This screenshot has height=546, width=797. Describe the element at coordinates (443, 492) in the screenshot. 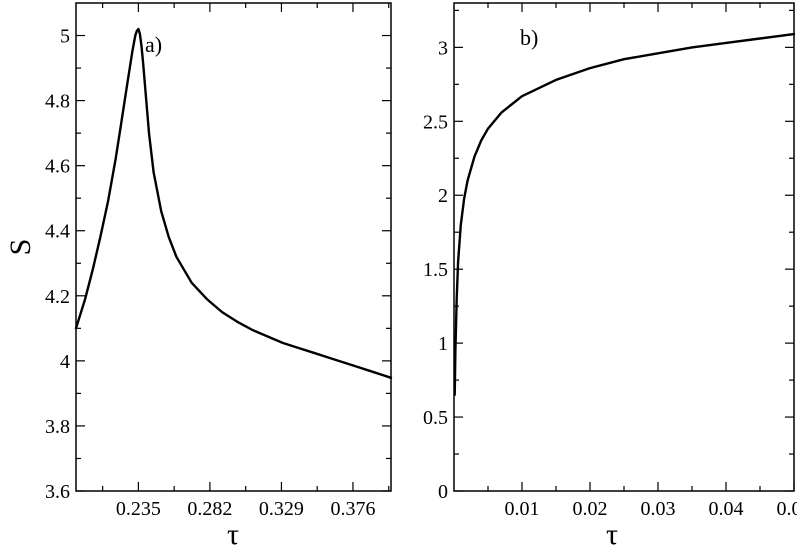

I see `panel-b-ytick-label: 0` at that location.